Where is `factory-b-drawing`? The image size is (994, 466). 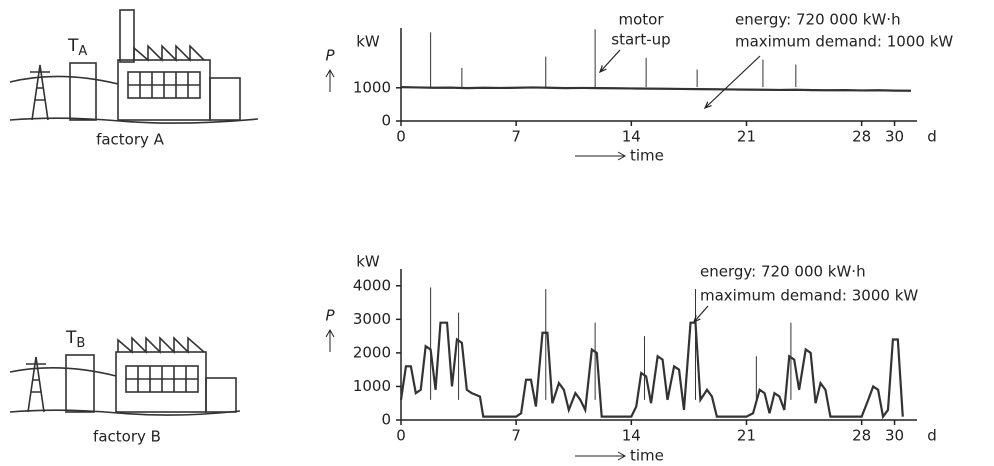 factory-b-drawing is located at coordinates (125, 376).